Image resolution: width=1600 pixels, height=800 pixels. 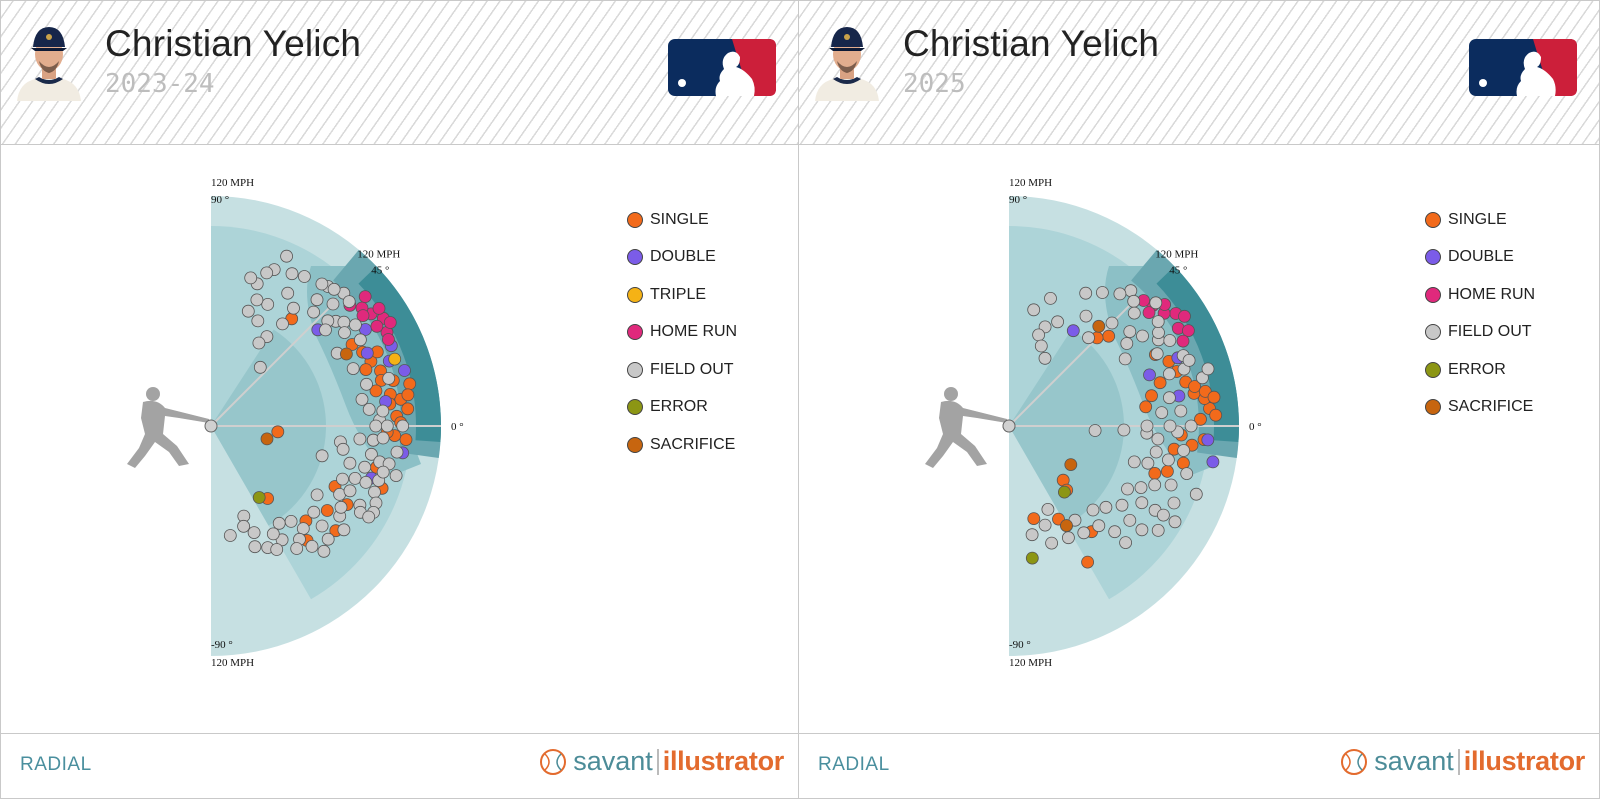 What do you see at coordinates (259, 497) in the screenshot?
I see `point-error` at bounding box center [259, 497].